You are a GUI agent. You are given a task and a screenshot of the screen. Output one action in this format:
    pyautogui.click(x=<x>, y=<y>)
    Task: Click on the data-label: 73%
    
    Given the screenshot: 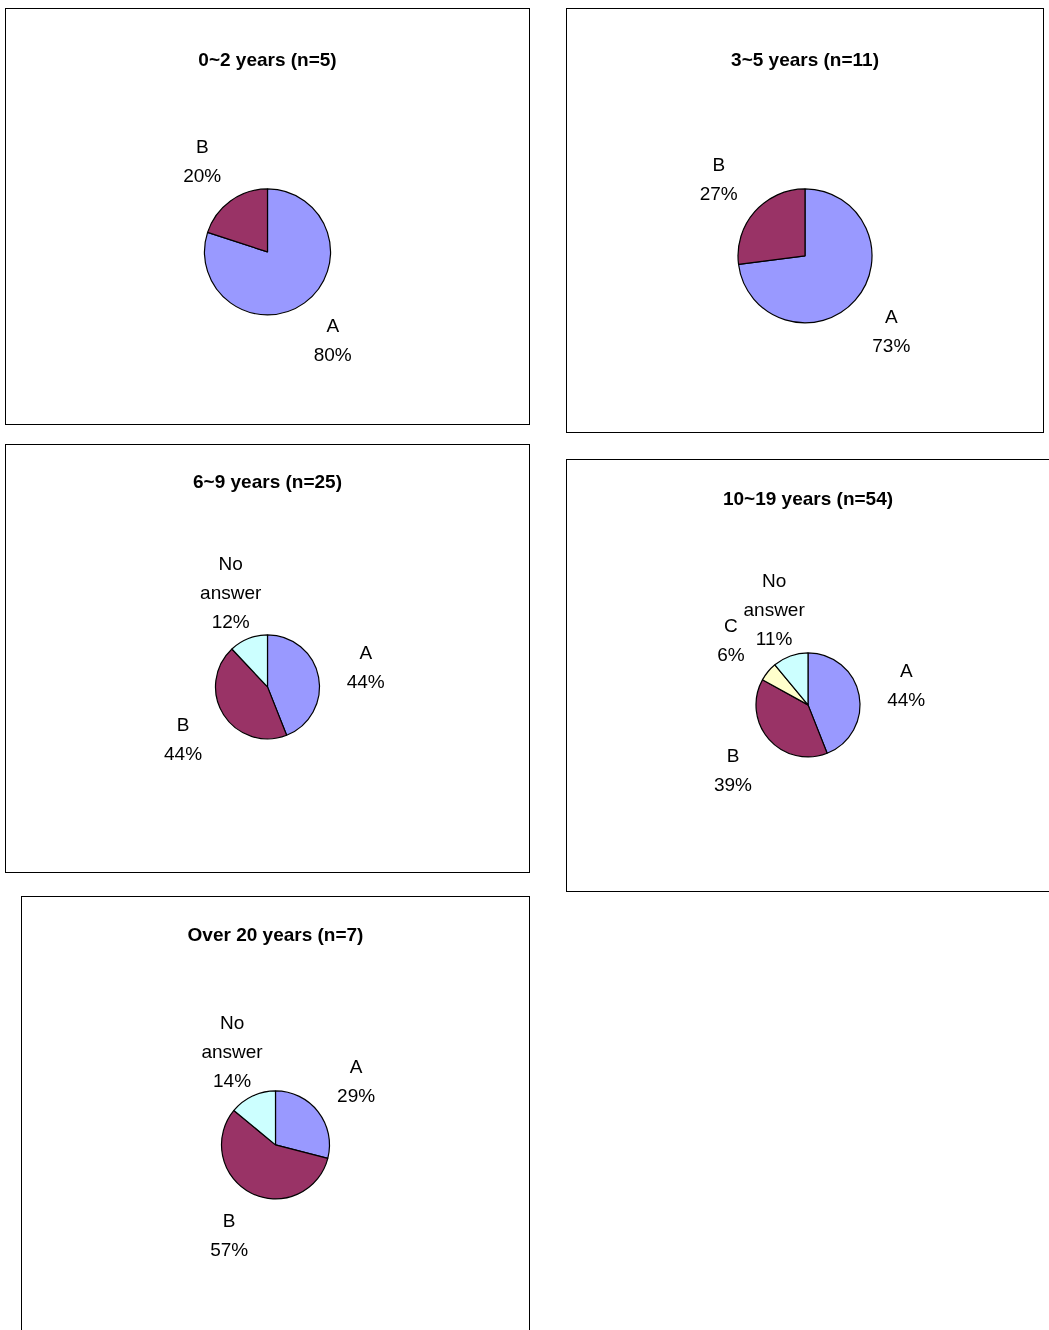 What is the action you would take?
    pyautogui.click(x=891, y=345)
    